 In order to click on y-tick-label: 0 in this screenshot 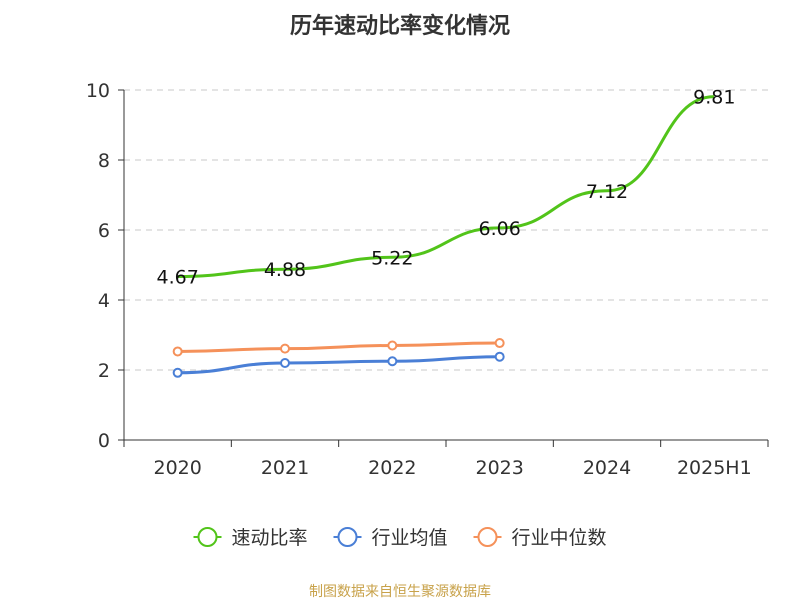, I will do `click(104, 441)`.